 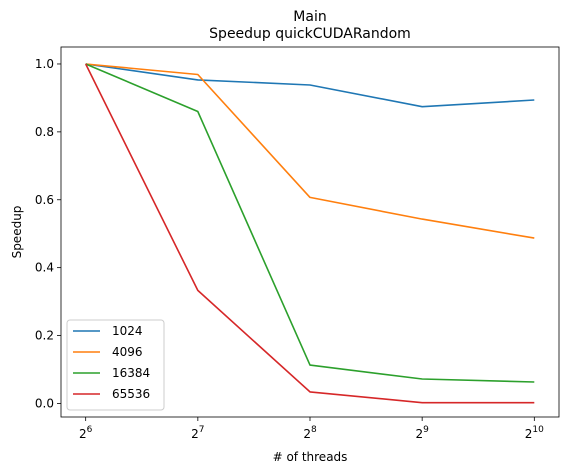 What do you see at coordinates (17, 232) in the screenshot?
I see `y-axis-label: Speedup` at bounding box center [17, 232].